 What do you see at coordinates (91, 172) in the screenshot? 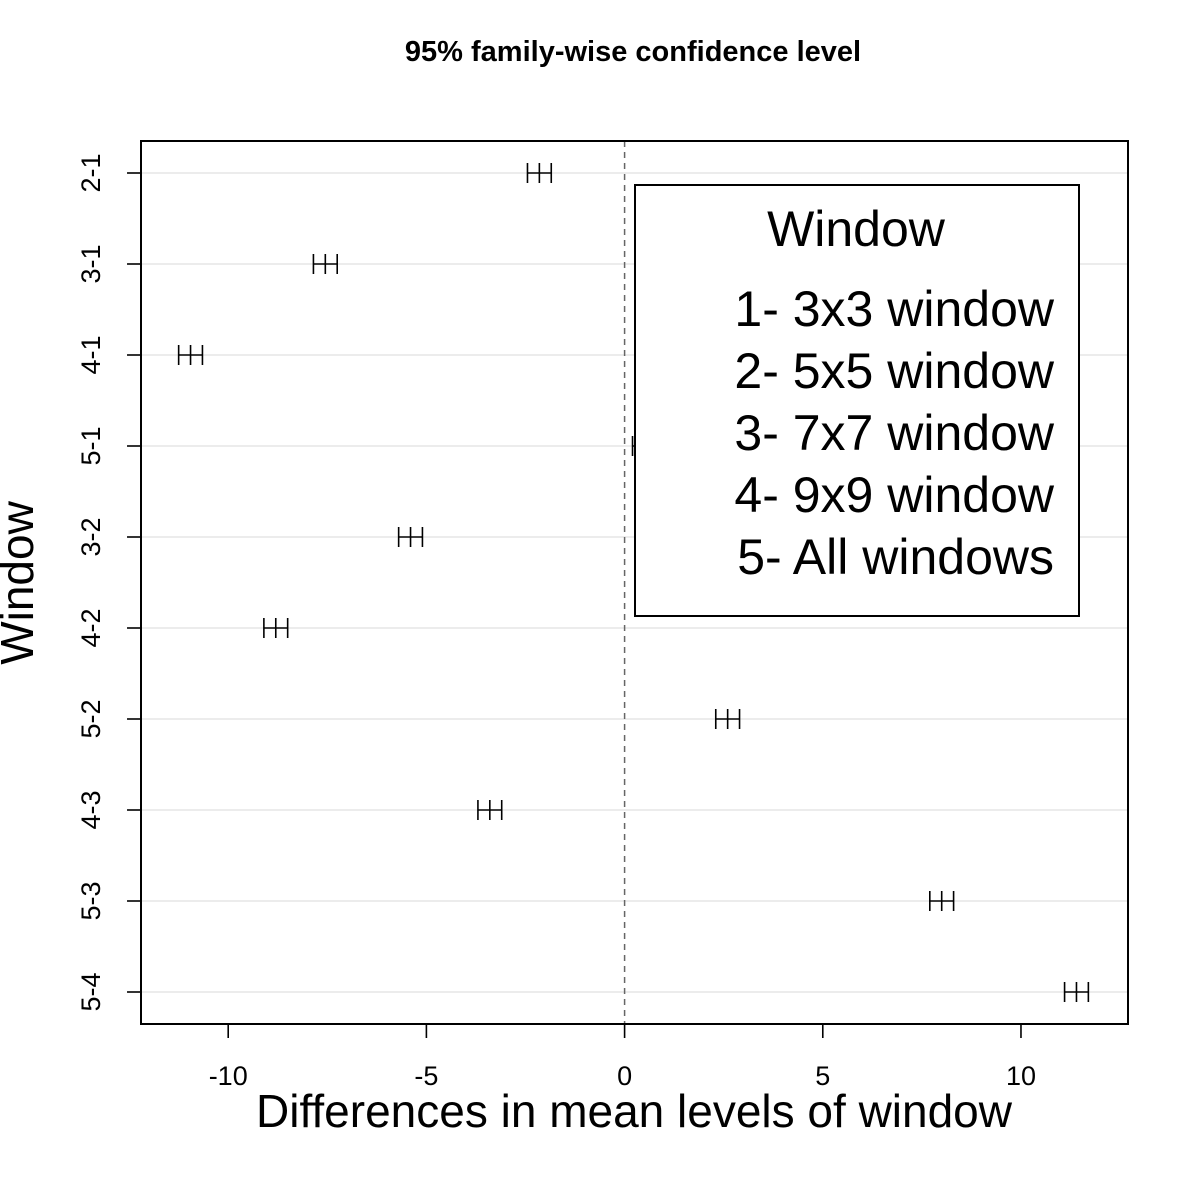
I see `y-tick-label-2-1: 2-1` at bounding box center [91, 172].